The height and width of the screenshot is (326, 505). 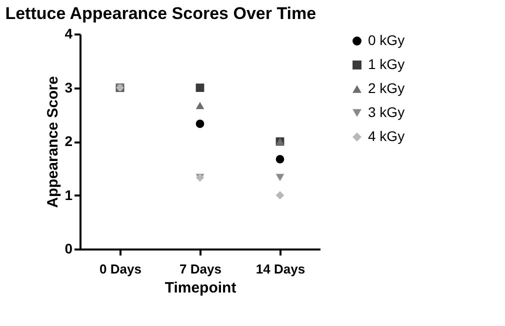 I want to click on legend-label: 4 kGy, so click(x=386, y=136).